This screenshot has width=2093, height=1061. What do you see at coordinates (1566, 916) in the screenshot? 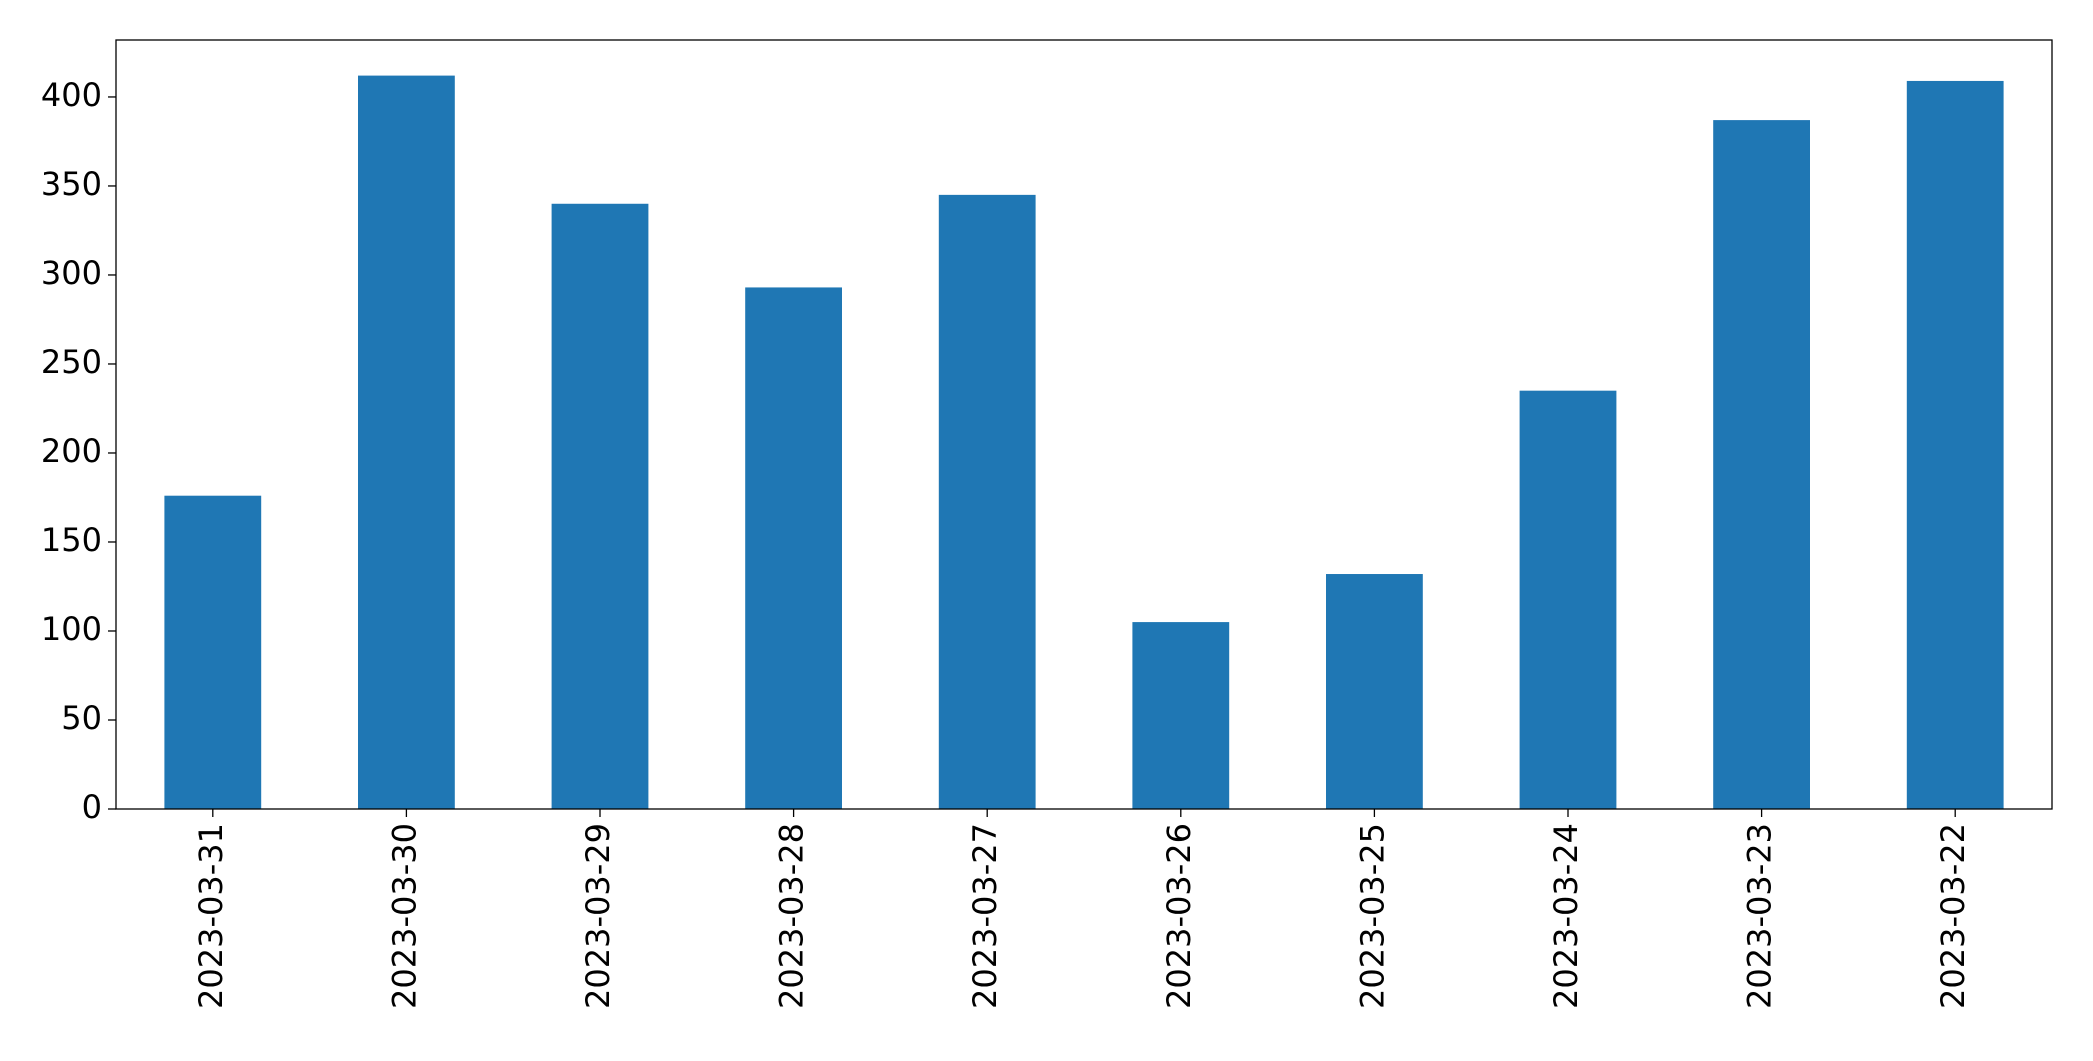
I see `x-tick-label: 2023-03-24` at bounding box center [1566, 916].